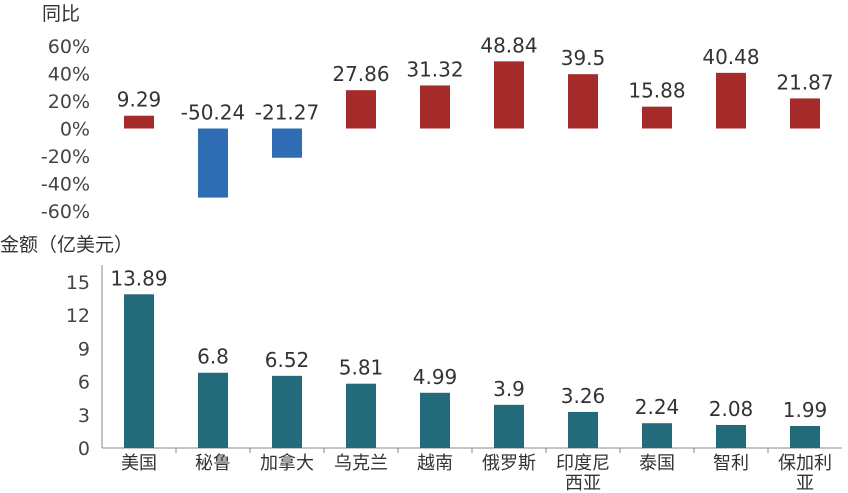 This screenshot has width=848, height=493. What do you see at coordinates (731, 409) in the screenshot?
I see `amount-value-label: 2.08` at bounding box center [731, 409].